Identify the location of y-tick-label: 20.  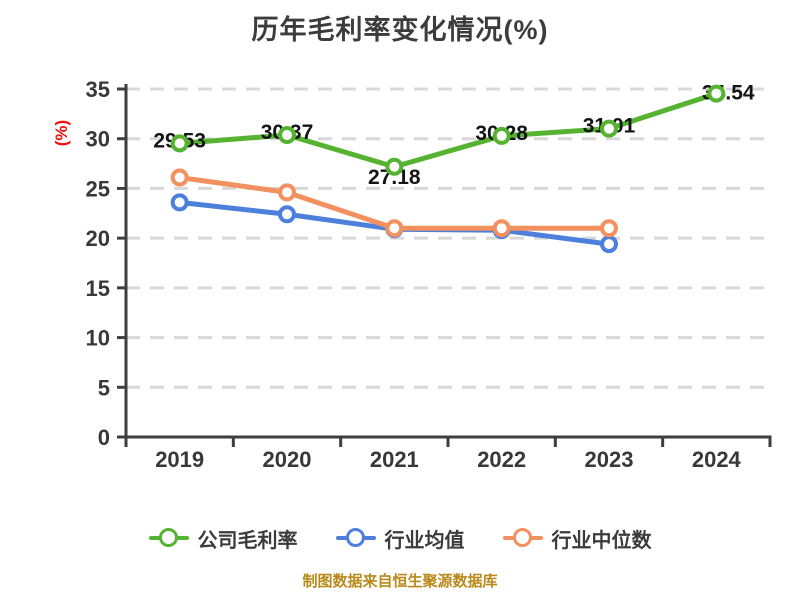
(98, 238).